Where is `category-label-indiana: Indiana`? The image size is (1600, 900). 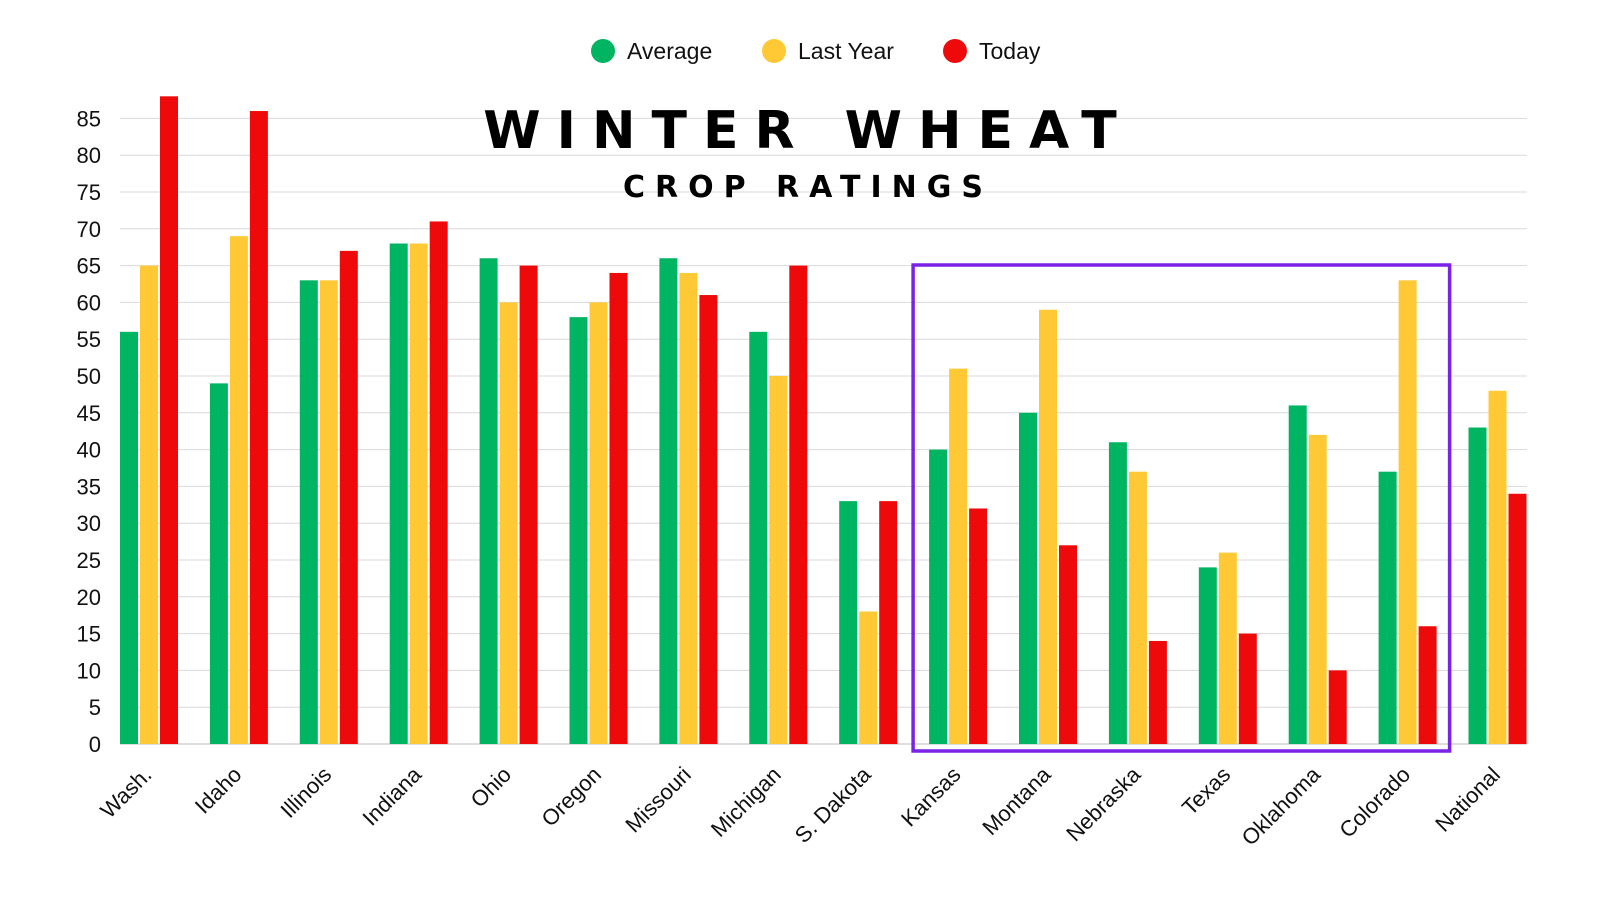 category-label-indiana: Indiana is located at coordinates (392, 795).